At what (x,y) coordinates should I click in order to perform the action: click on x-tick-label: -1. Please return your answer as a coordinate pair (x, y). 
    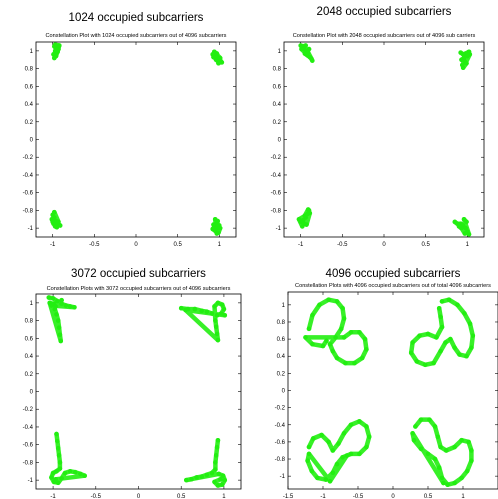
    Looking at the image, I should click on (53, 496).